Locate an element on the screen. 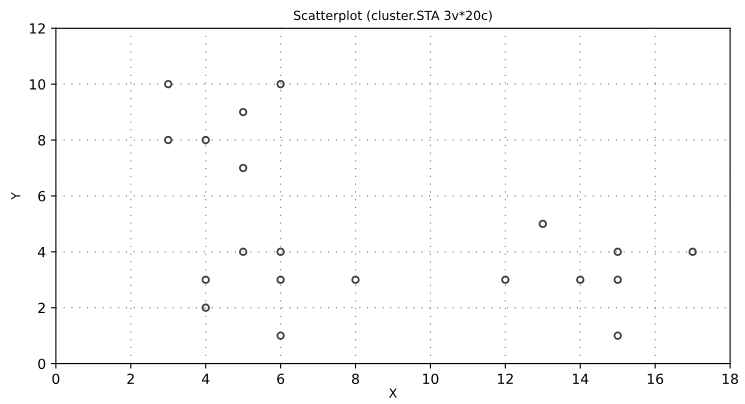 This screenshot has height=404, width=745. x-tick-label: 10 is located at coordinates (430, 379).